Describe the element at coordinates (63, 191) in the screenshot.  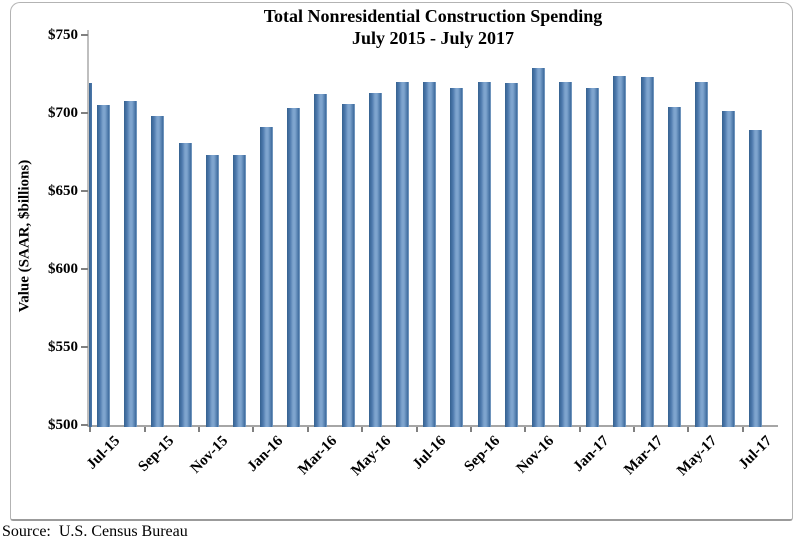
I see `y-tick-label: $650` at that location.